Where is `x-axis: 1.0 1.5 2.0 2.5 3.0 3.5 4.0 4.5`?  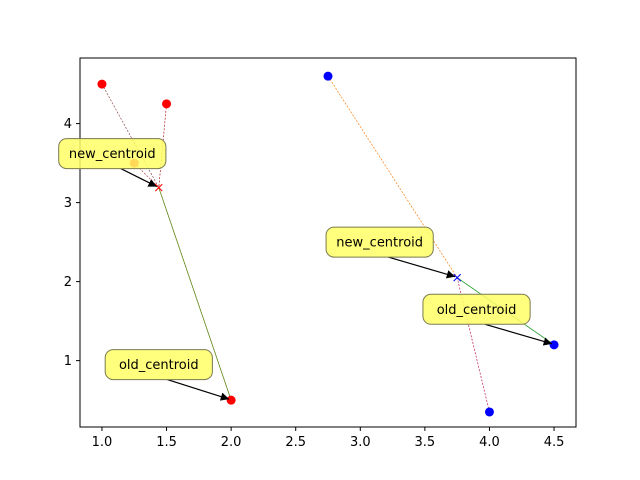 x-axis: 1.0 1.5 2.0 2.5 3.0 3.5 4.0 4.5 is located at coordinates (328, 438).